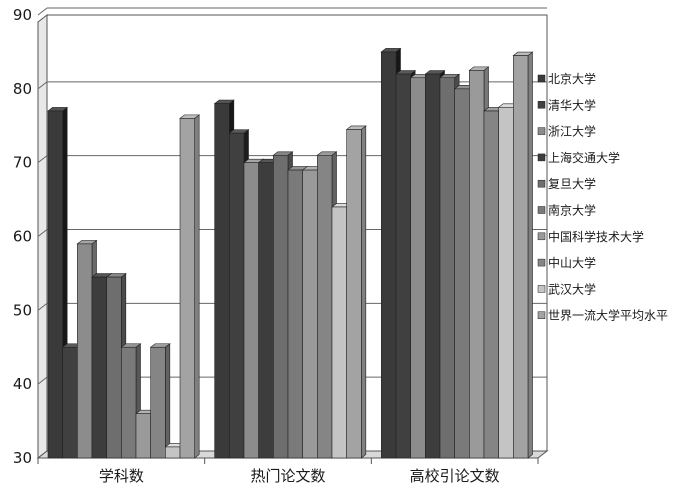 The image size is (700, 495). Describe the element at coordinates (22, 163) in the screenshot. I see `y-tick-label: 70` at that location.